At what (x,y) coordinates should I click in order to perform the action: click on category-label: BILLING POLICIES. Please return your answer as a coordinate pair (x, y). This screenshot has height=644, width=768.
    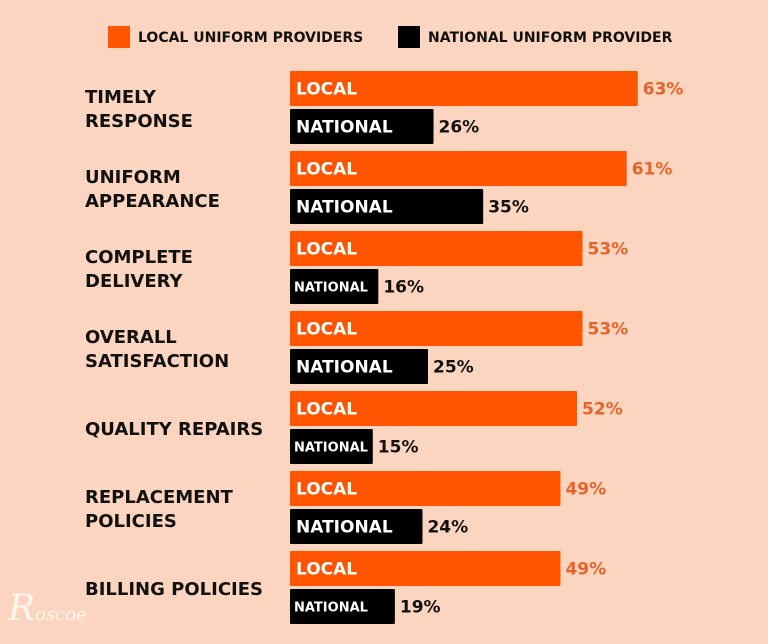
    Looking at the image, I should click on (174, 589).